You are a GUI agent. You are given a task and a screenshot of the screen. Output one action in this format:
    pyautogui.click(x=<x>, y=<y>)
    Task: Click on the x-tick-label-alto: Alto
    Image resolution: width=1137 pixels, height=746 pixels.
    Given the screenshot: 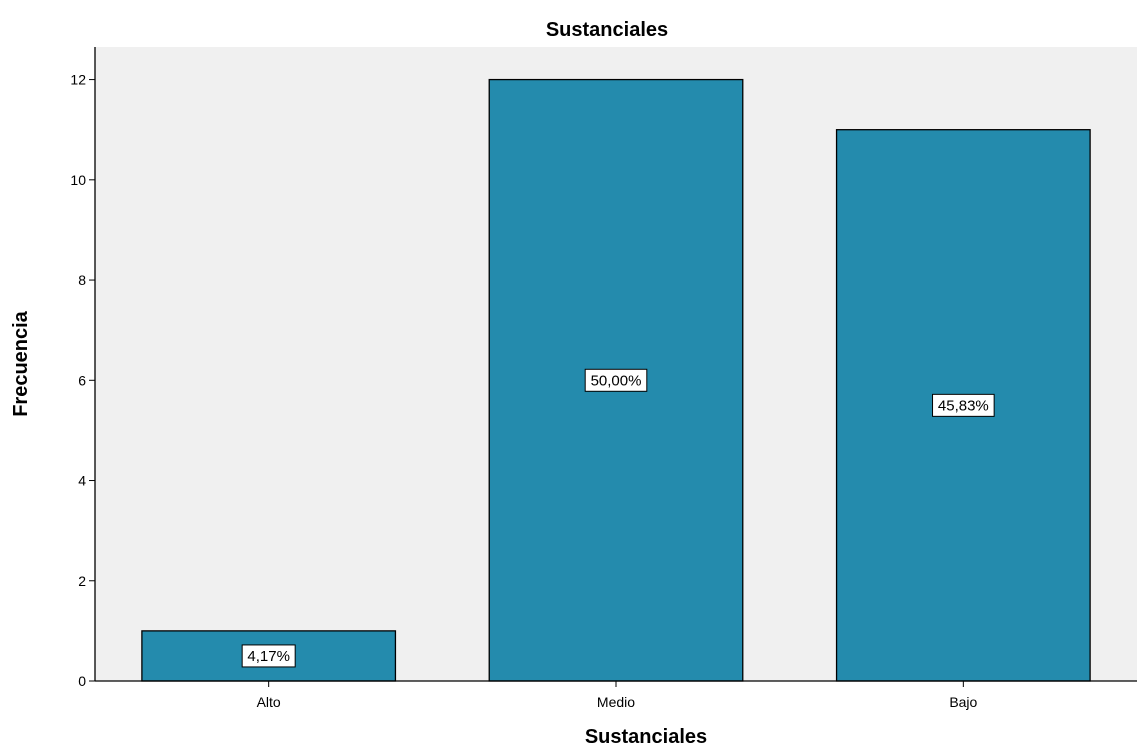 What is the action you would take?
    pyautogui.click(x=269, y=702)
    